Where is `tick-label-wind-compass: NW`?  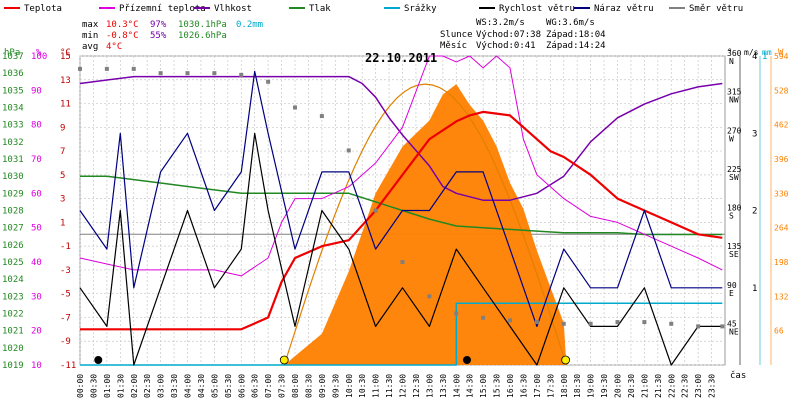 tick-label-wind-compass: NW is located at coordinates (734, 100).